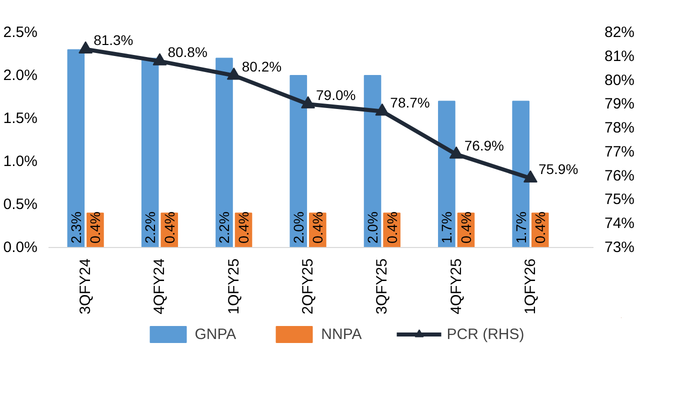 This screenshot has width=691, height=405. What do you see at coordinates (20, 32) in the screenshot?
I see `y-tick-label: 2.5%` at bounding box center [20, 32].